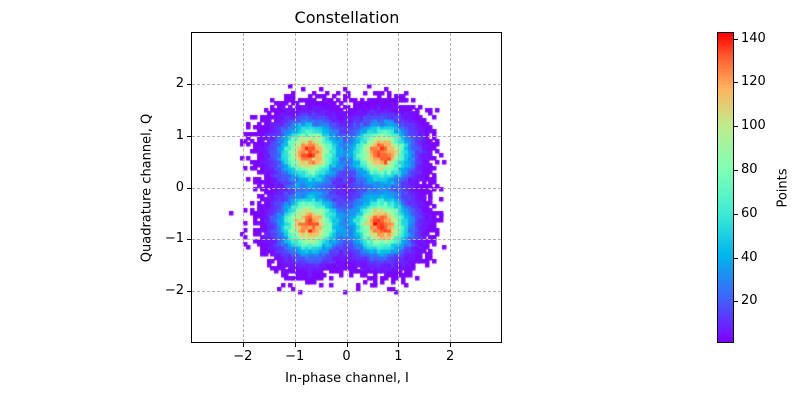 Image resolution: width=800 pixels, height=400 pixels. I want to click on colorbar-label: Points, so click(783, 188).